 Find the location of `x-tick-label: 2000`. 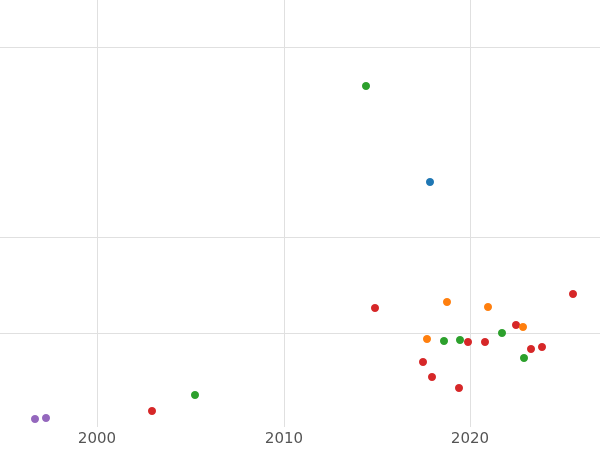

x-tick-label: 2000 is located at coordinates (97, 438).